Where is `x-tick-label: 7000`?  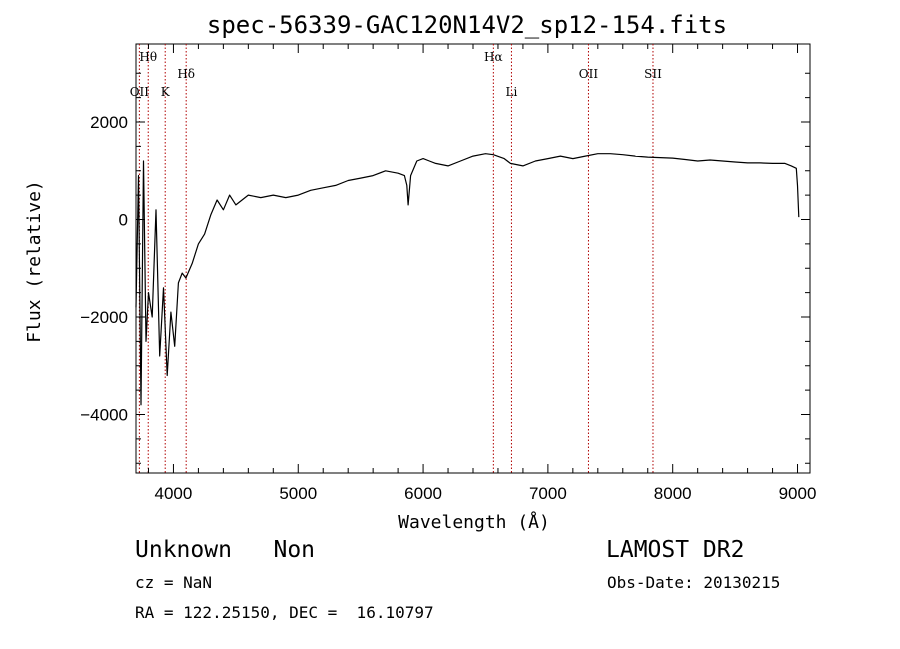 x-tick-label: 7000 is located at coordinates (548, 493).